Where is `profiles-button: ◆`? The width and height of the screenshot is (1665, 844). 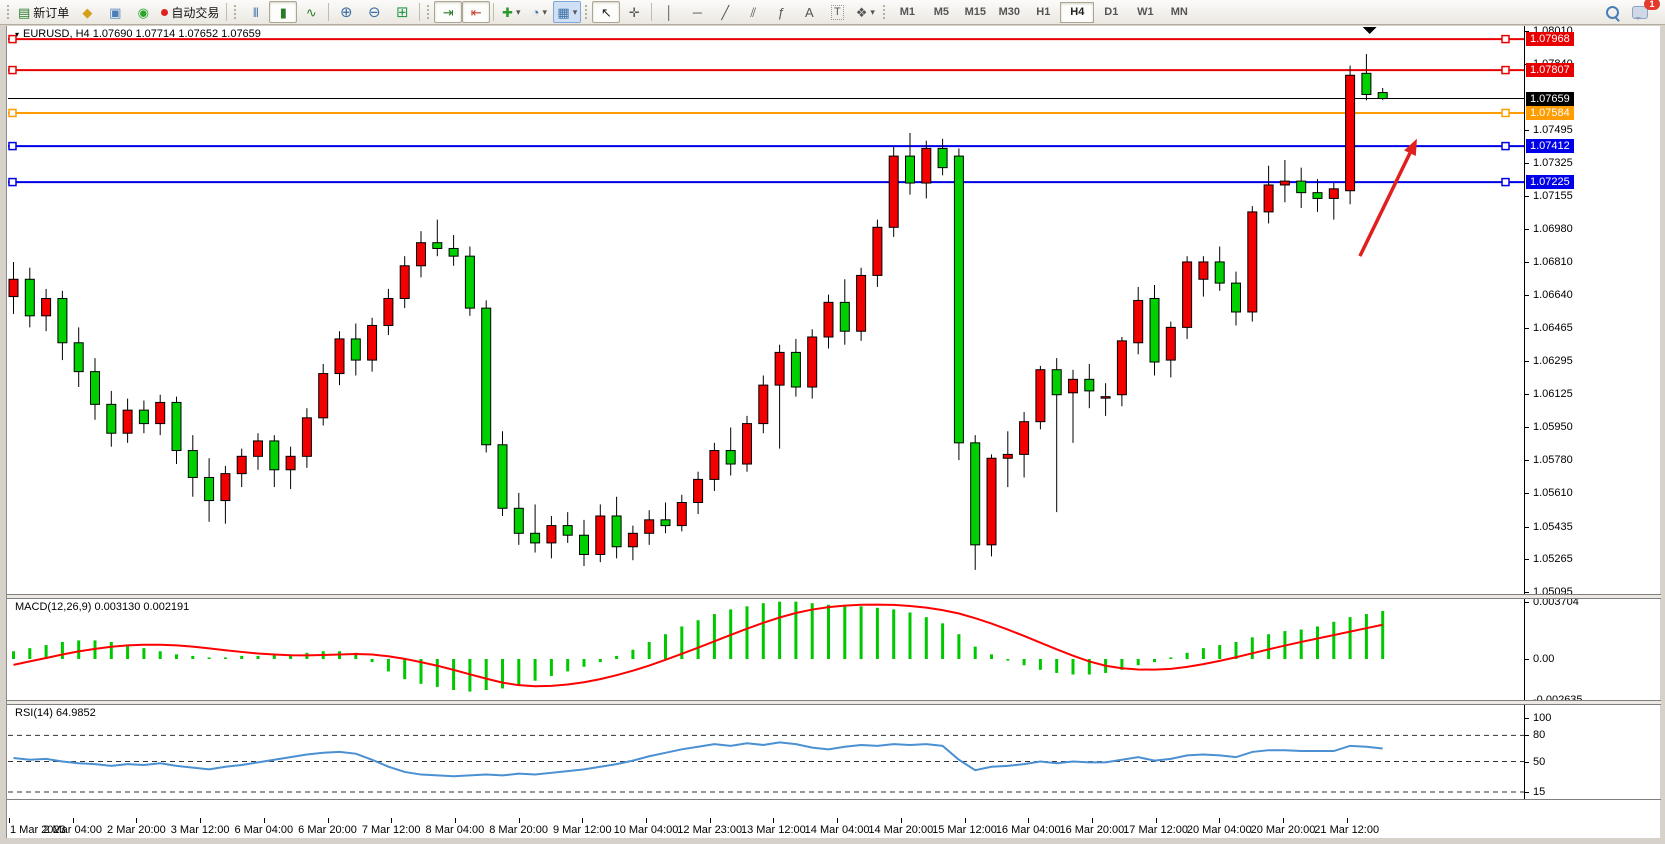
profiles-button: ◆ is located at coordinates (87, 12).